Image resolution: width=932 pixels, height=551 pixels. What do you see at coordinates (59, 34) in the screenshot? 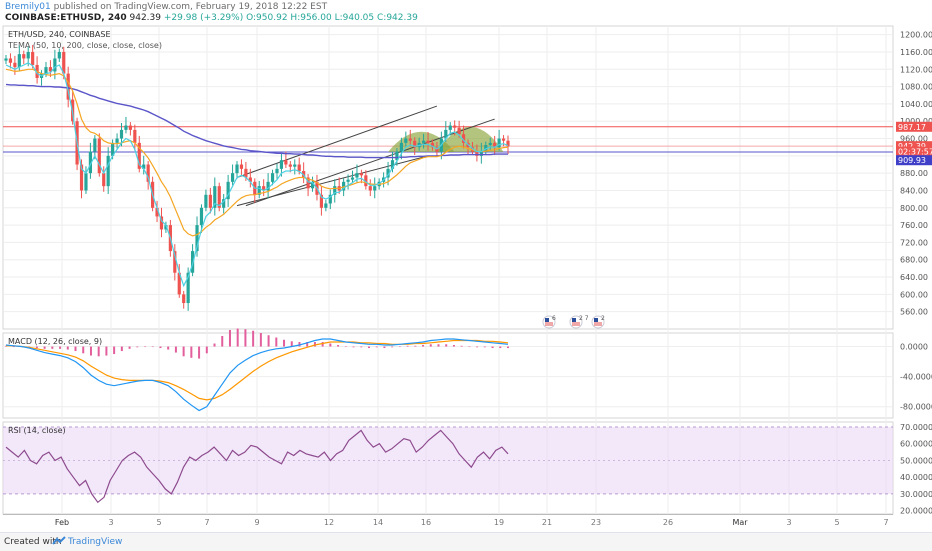
I see `pair-legend: ETH/USD, 240, COINBASE` at bounding box center [59, 34].